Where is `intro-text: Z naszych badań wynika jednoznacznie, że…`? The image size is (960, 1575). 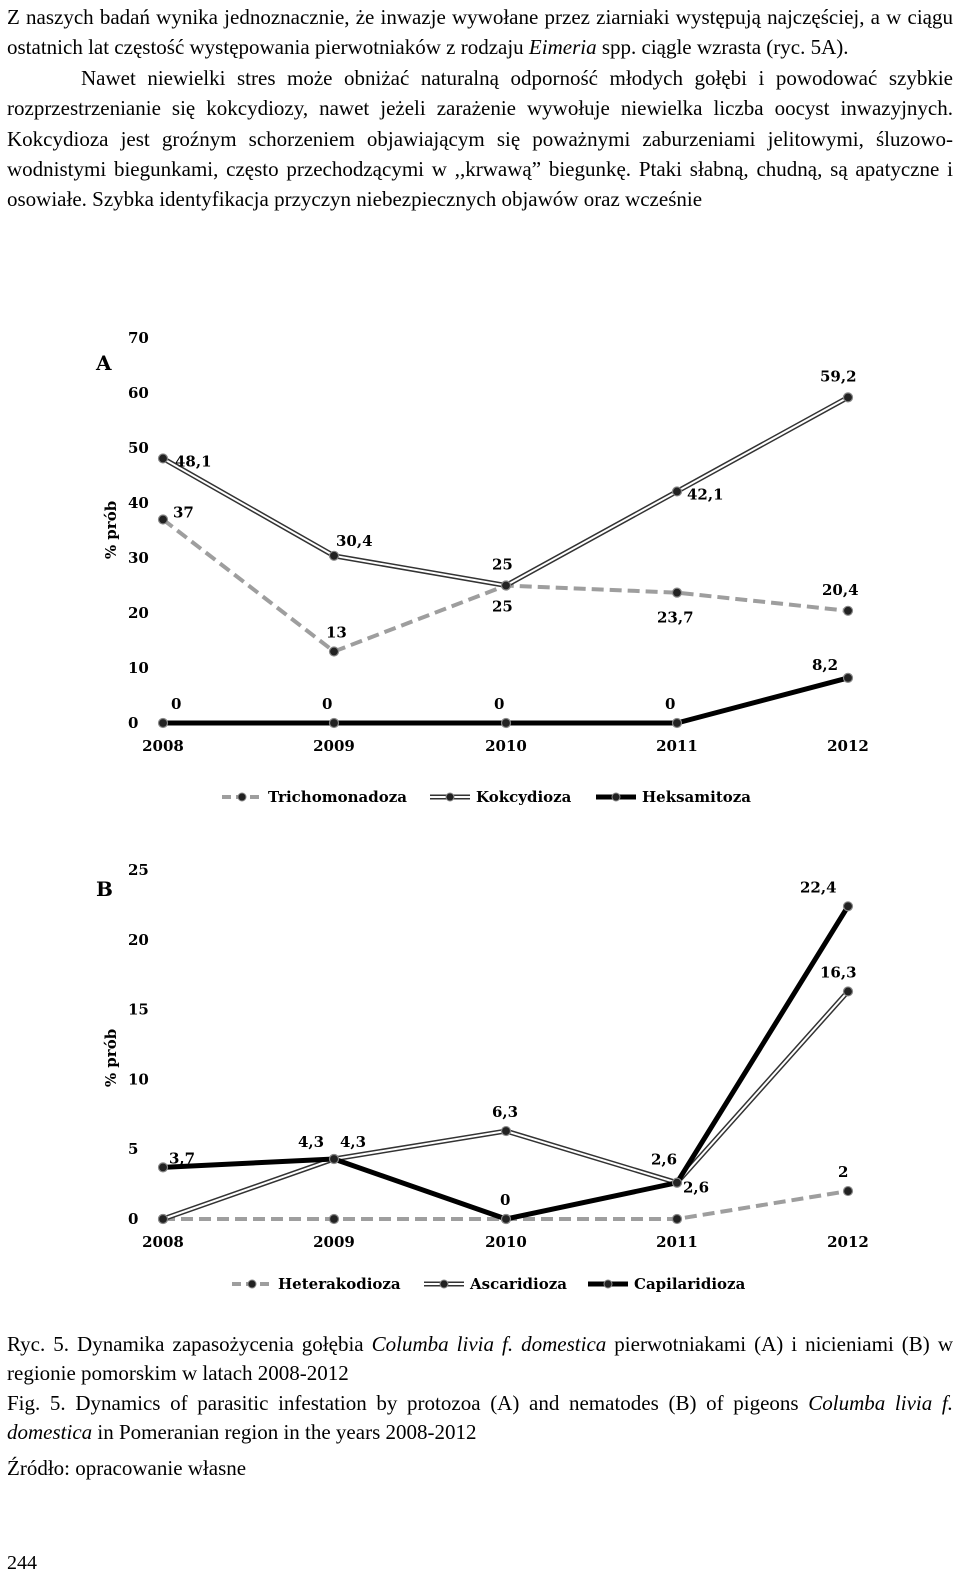 intro-text: Z naszych badań wynika jednoznacznie, że… is located at coordinates (480, 32).